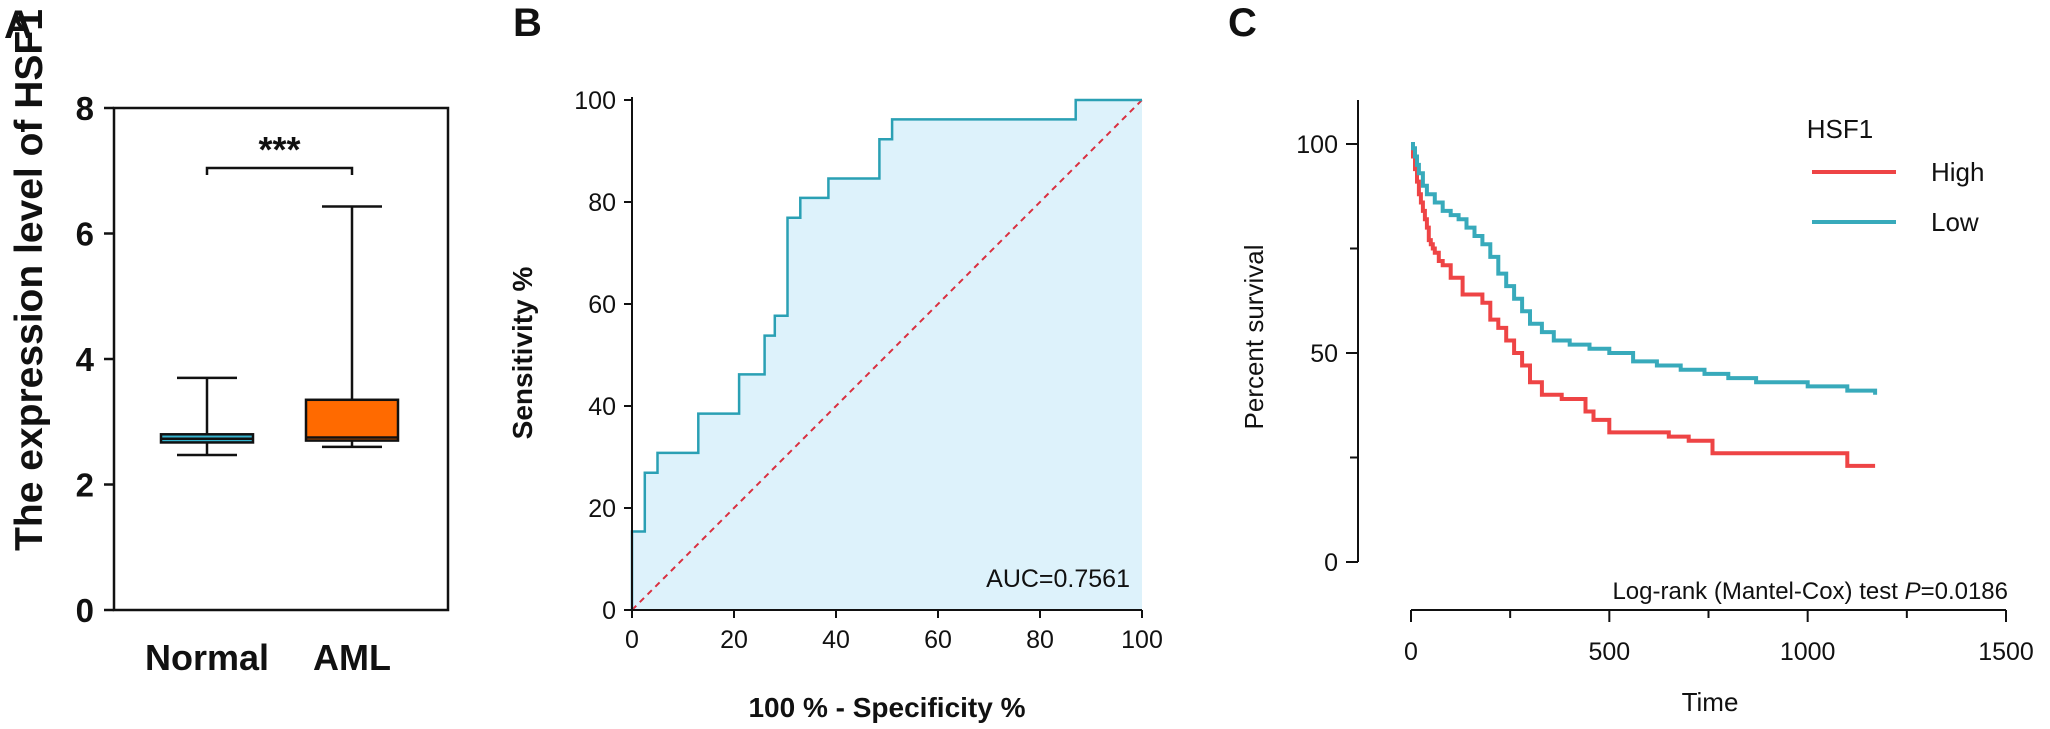 The image size is (2050, 729). Describe the element at coordinates (1898, 197) in the screenshot. I see `legend: High Low` at that location.